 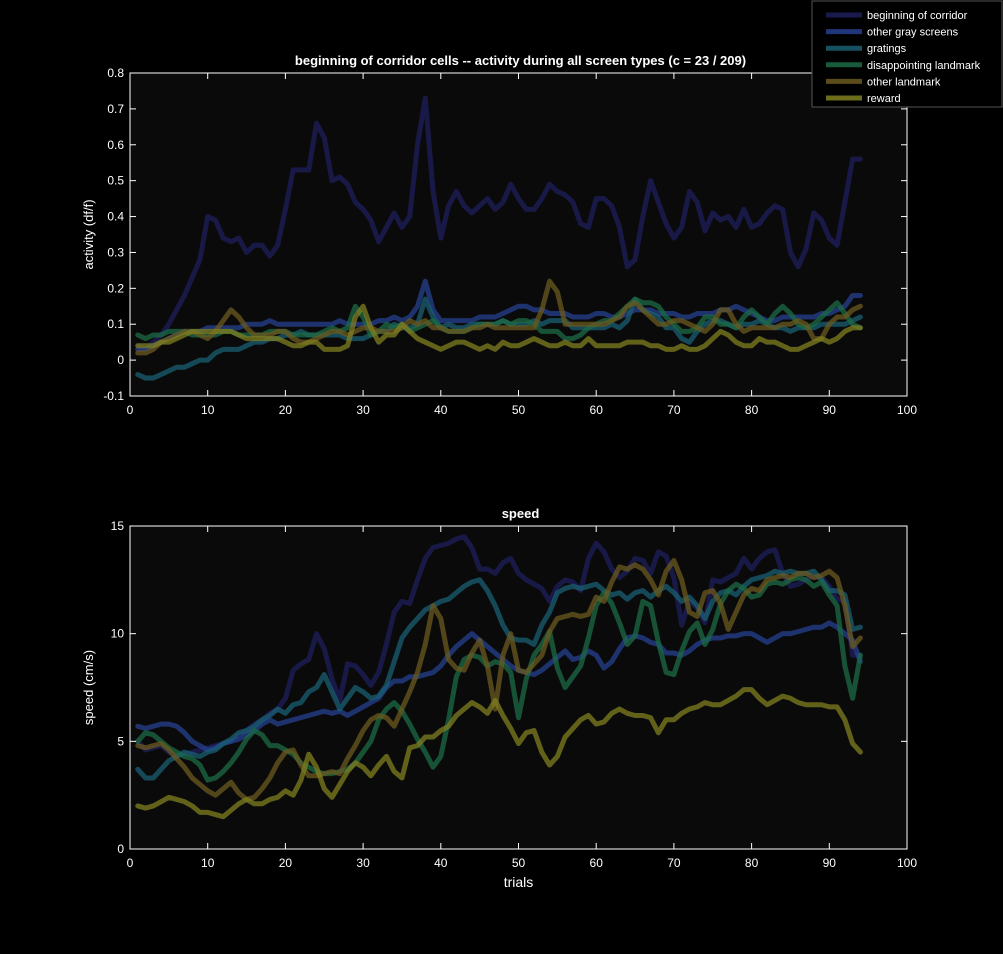 I want to click on legend-entry-beginning-of-corridor: beginning of corridor, so click(x=897, y=16).